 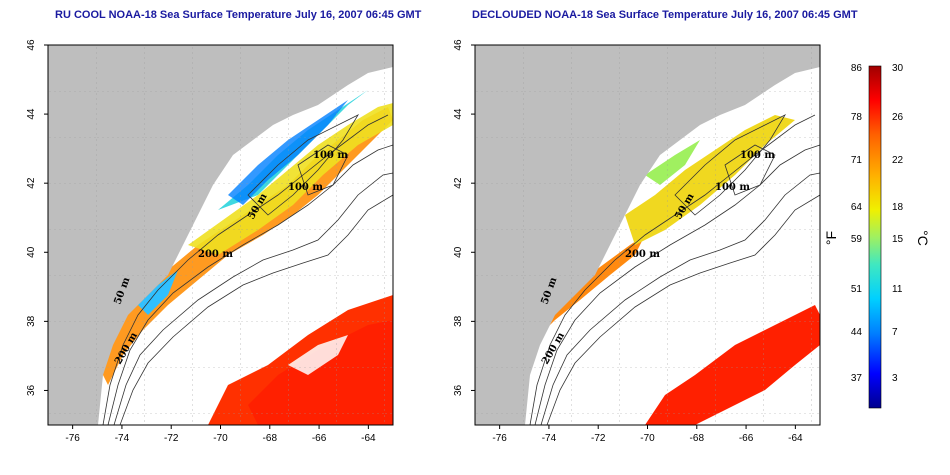 I want to click on celsius-tick-label: 15, so click(x=898, y=239).